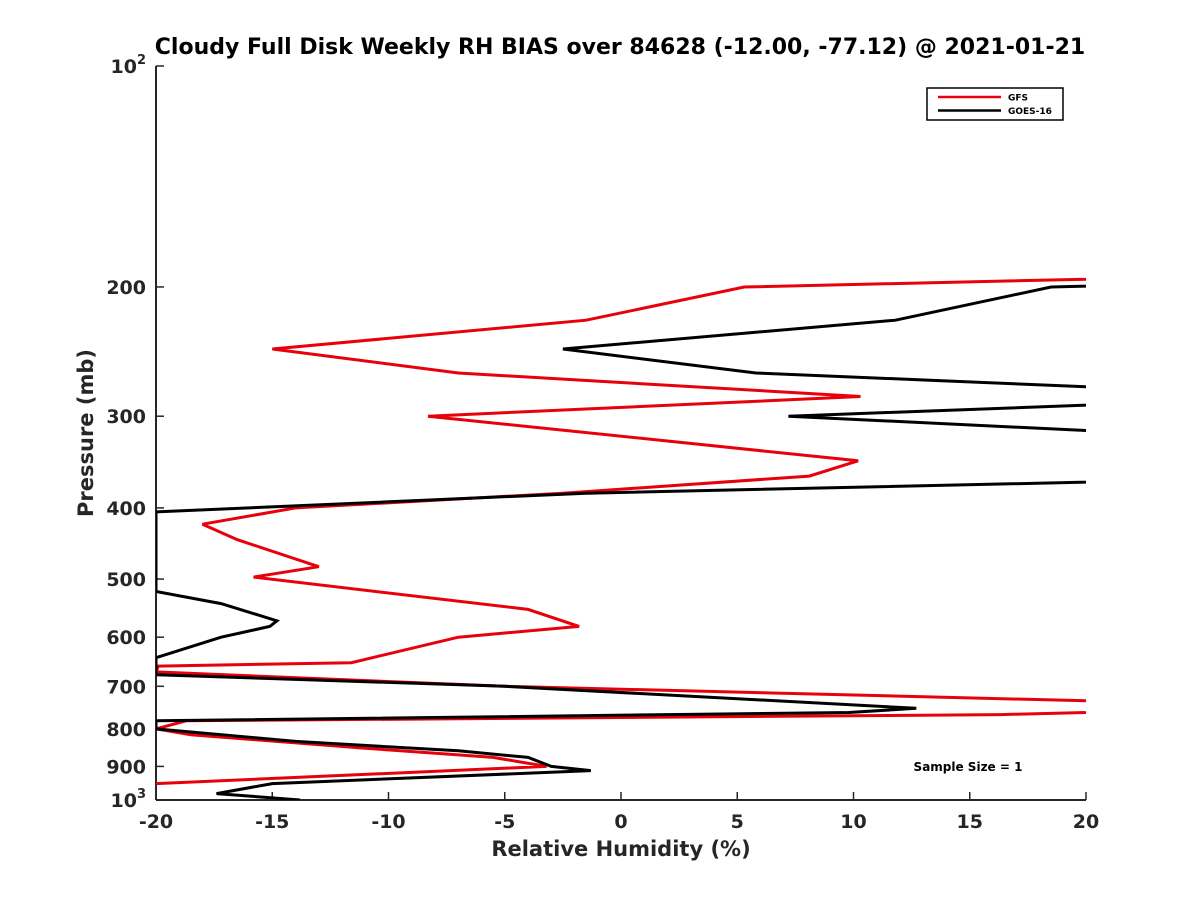 Image resolution: width=1200 pixels, height=900 pixels. Describe the element at coordinates (737, 822) in the screenshot. I see `x-tick-label: 5` at that location.